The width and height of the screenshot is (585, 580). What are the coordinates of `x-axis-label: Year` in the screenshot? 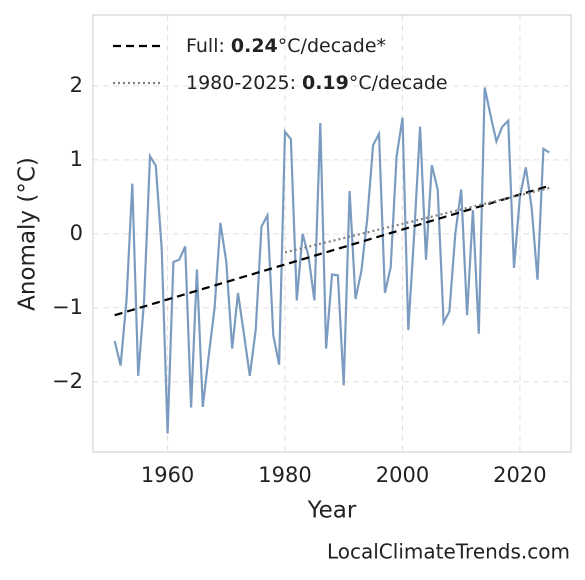 It's located at (332, 511).